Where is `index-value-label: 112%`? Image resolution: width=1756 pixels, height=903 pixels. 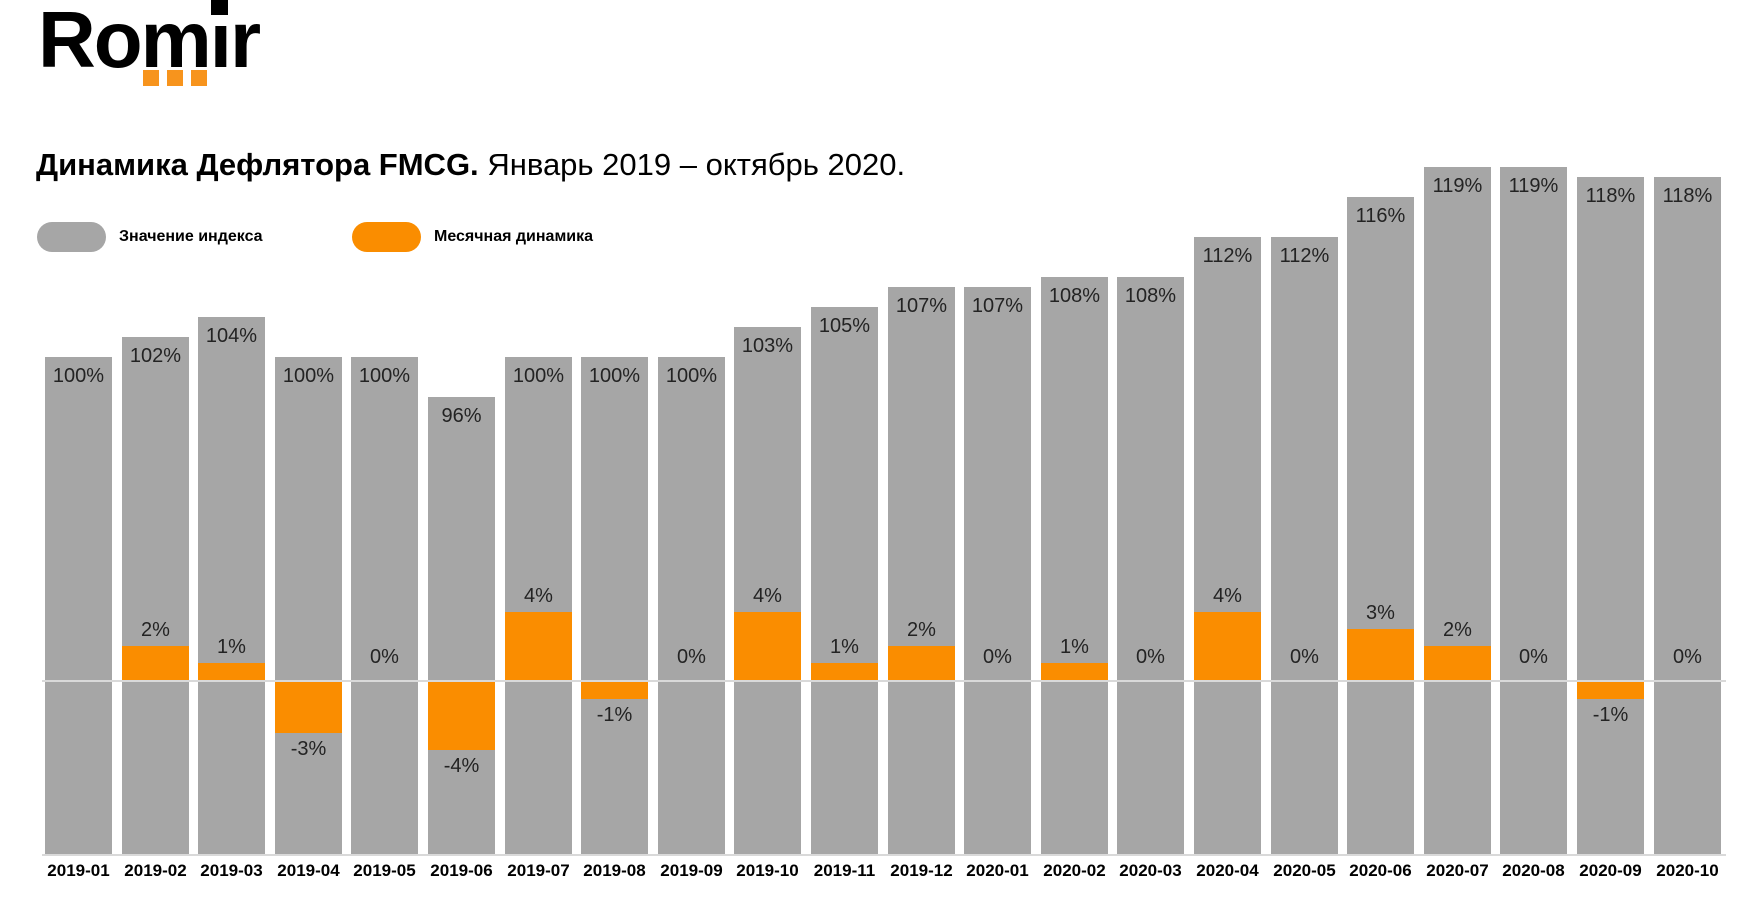 index-value-label: 112% is located at coordinates (1227, 256).